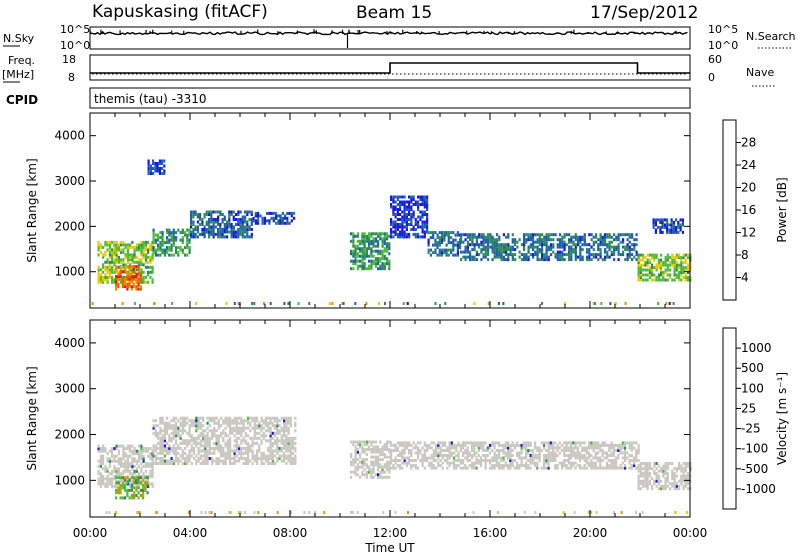  Describe the element at coordinates (32, 418) in the screenshot. I see `velocity-ylabel: Slant Range [km]` at that location.